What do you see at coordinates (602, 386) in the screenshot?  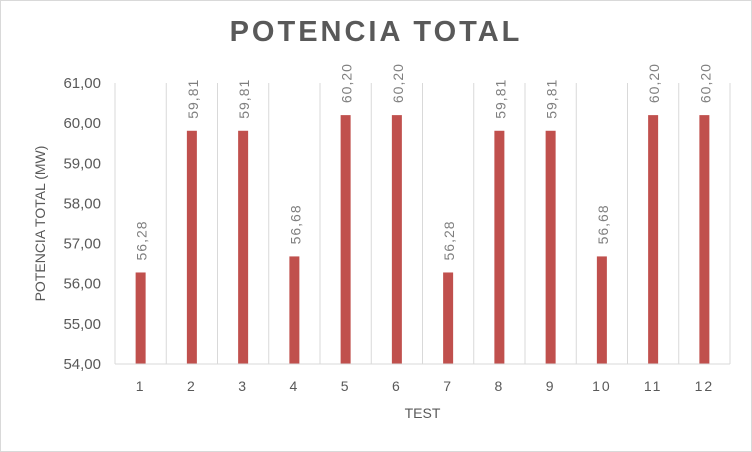 I see `x-tick-label: 10` at bounding box center [602, 386].